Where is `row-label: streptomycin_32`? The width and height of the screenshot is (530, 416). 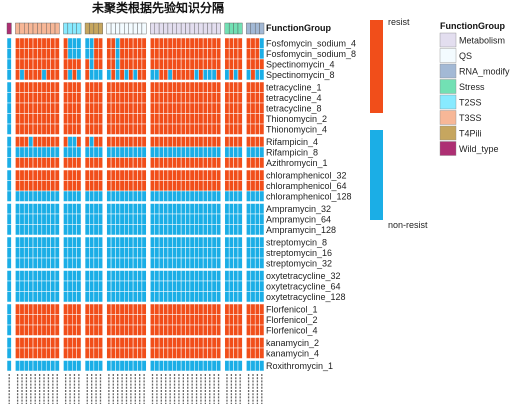 row-label: streptomycin_32 is located at coordinates (299, 264).